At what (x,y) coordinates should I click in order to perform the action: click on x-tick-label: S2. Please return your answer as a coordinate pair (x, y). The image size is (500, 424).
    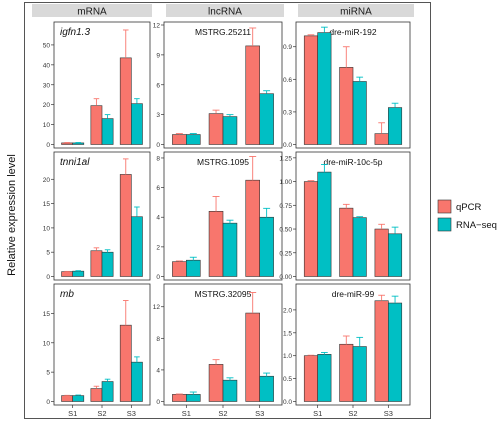
    Looking at the image, I should click on (222, 413).